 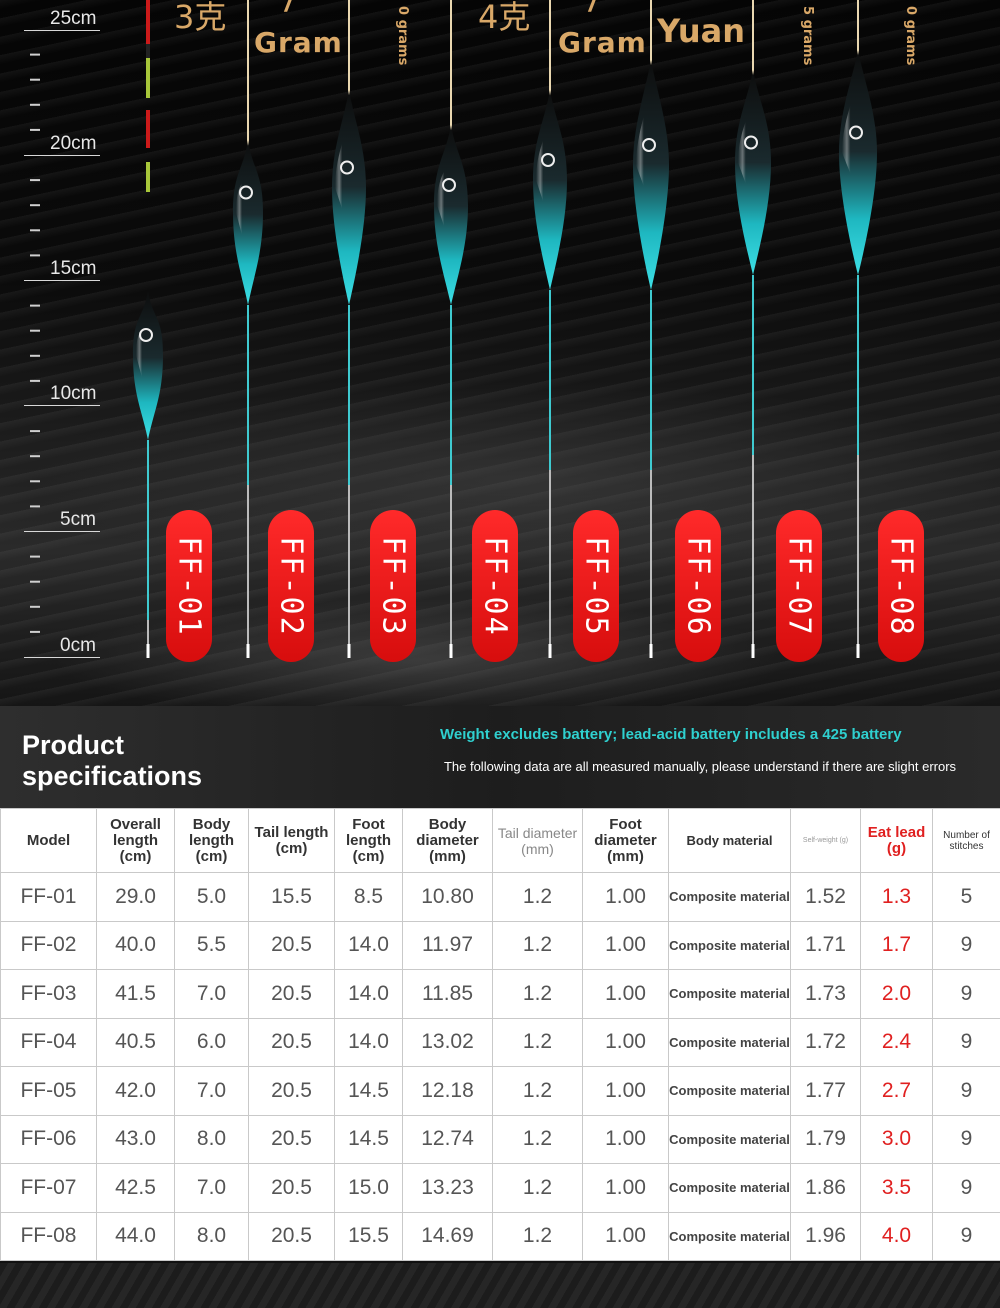 I want to click on header-stitches: Number of stitches, so click(x=966, y=840).